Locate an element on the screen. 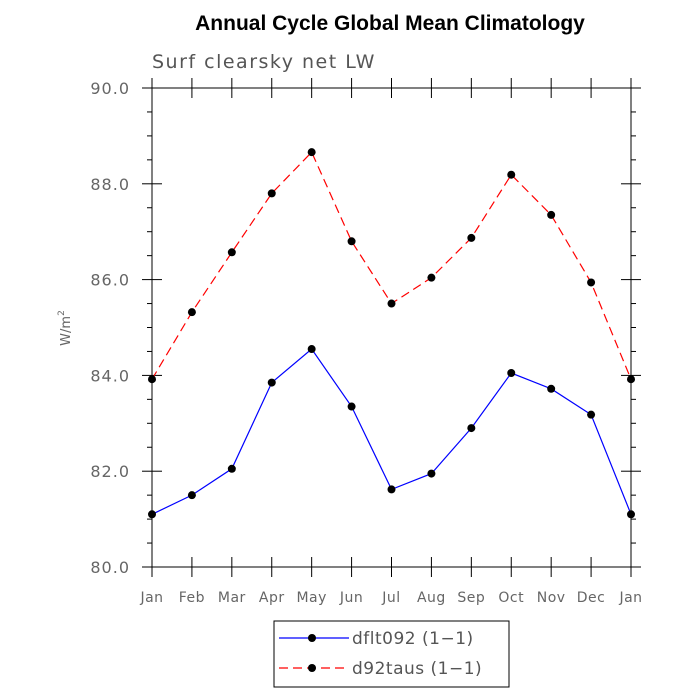 The width and height of the screenshot is (700, 700). legend-label: d92taus (1−1) is located at coordinates (417, 669).